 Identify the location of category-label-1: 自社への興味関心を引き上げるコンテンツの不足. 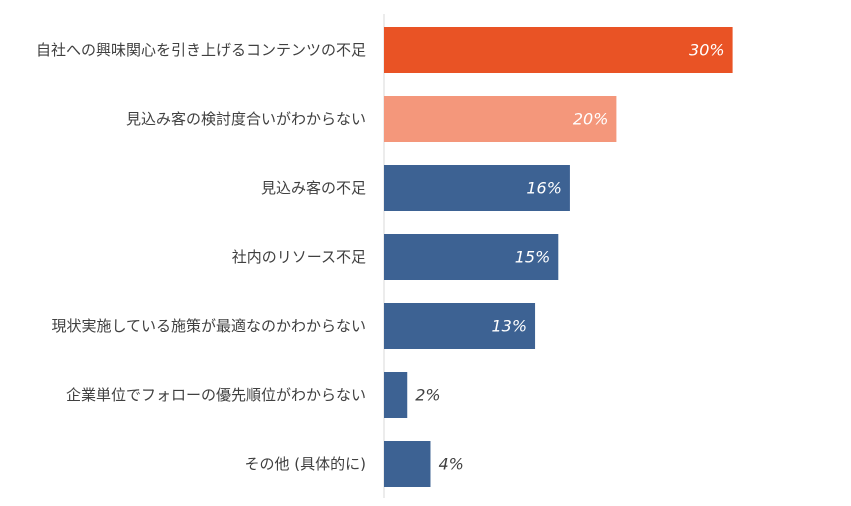
(201, 50).